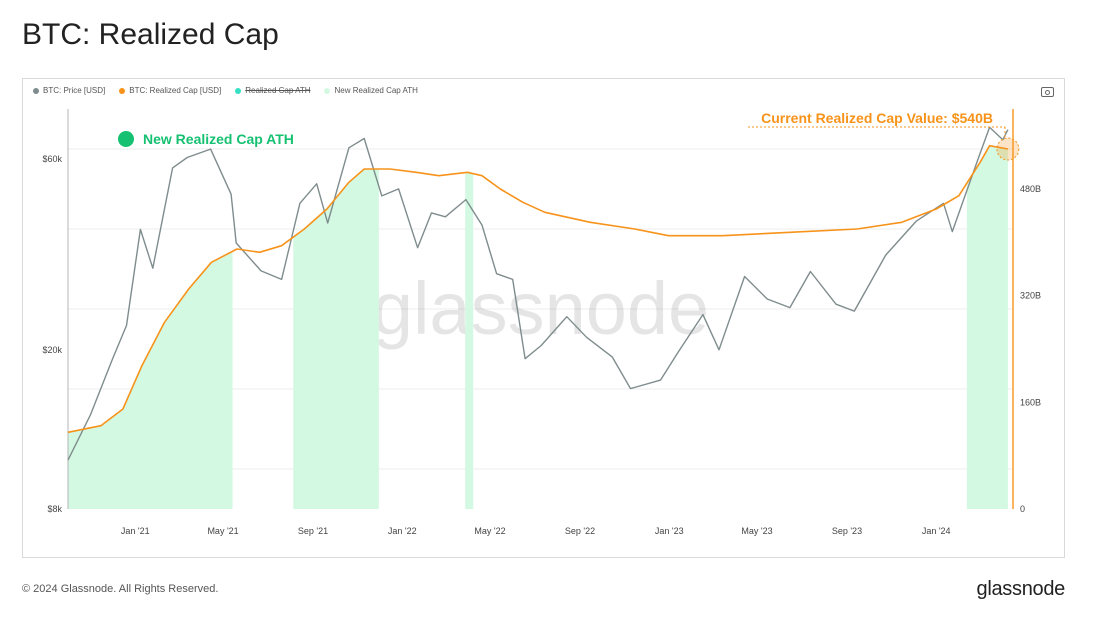 This screenshot has width=1093, height=621. What do you see at coordinates (1030, 189) in the screenshot?
I see `y-right-tick-label: 480B` at bounding box center [1030, 189].